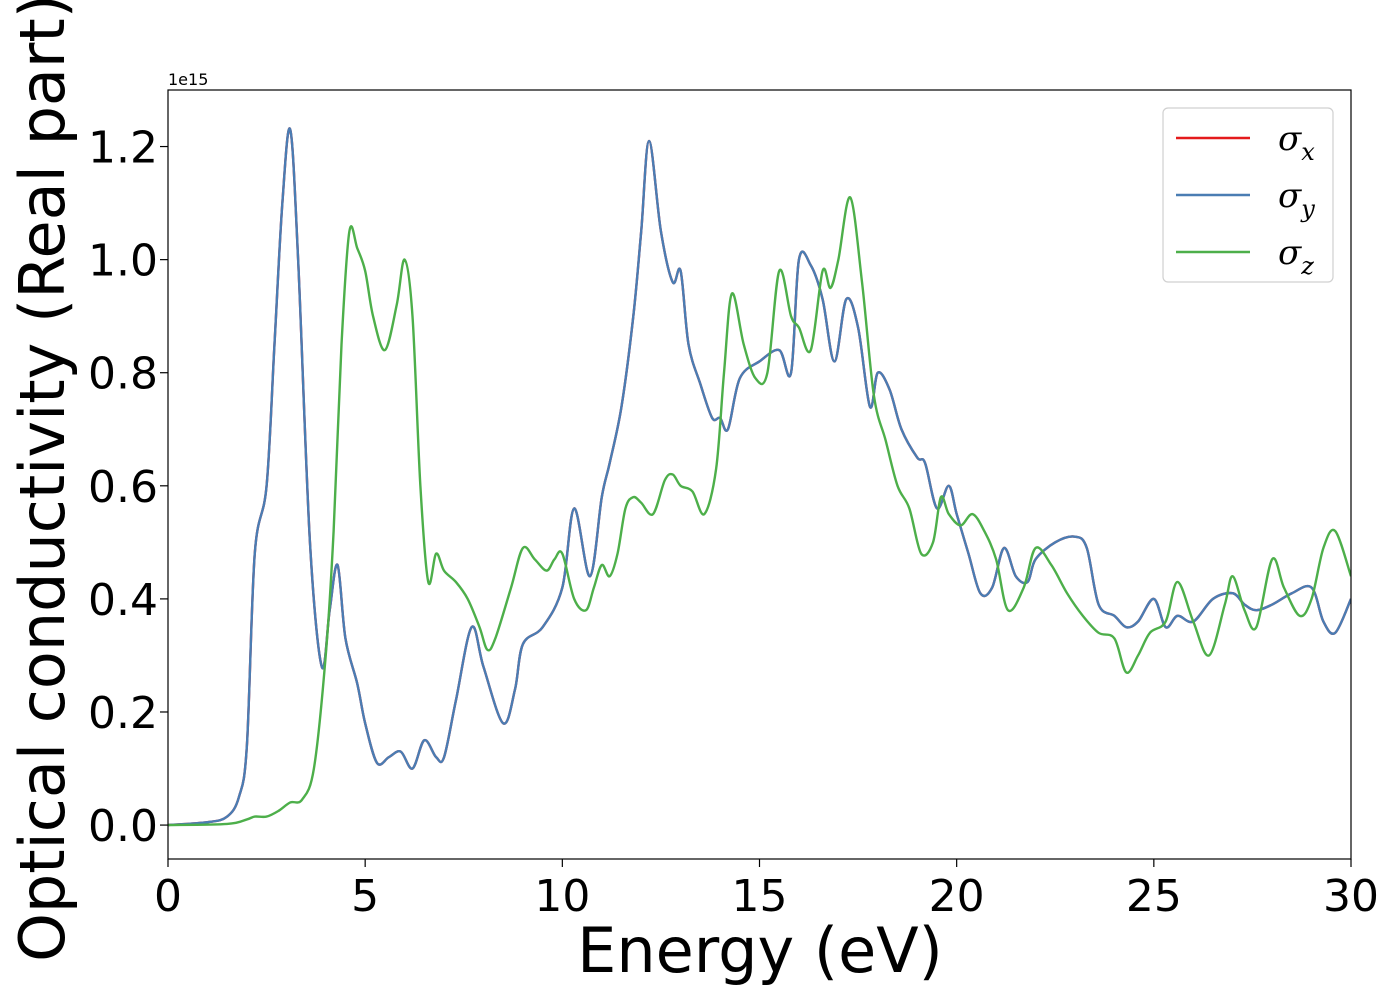  What do you see at coordinates (760, 896) in the screenshot?
I see `x-tick-label: 15` at bounding box center [760, 896].